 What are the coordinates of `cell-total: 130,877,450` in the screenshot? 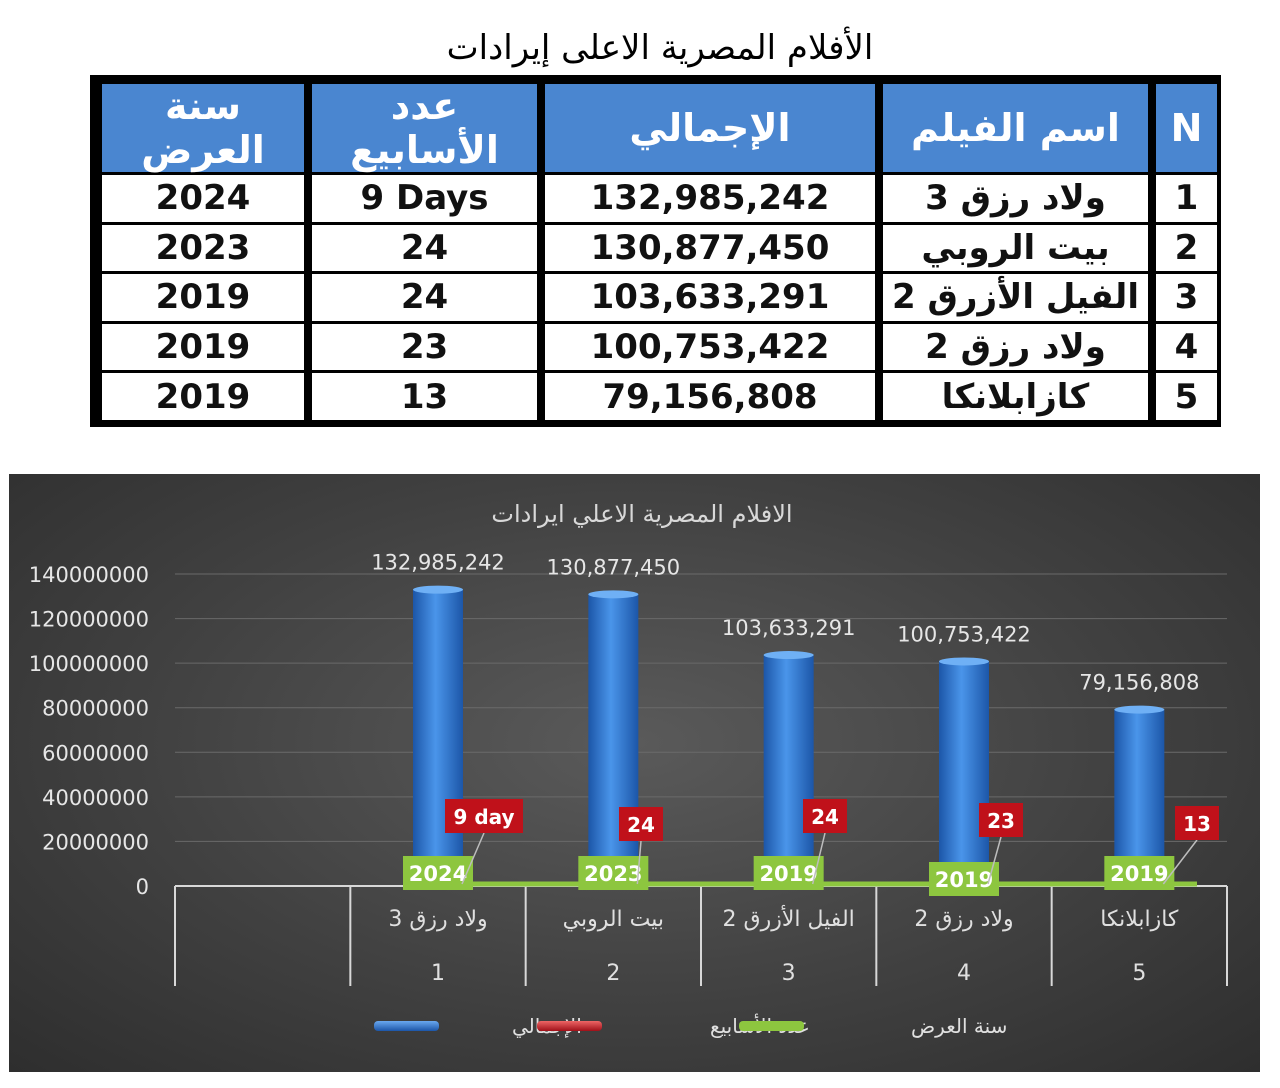 It's located at (710, 248).